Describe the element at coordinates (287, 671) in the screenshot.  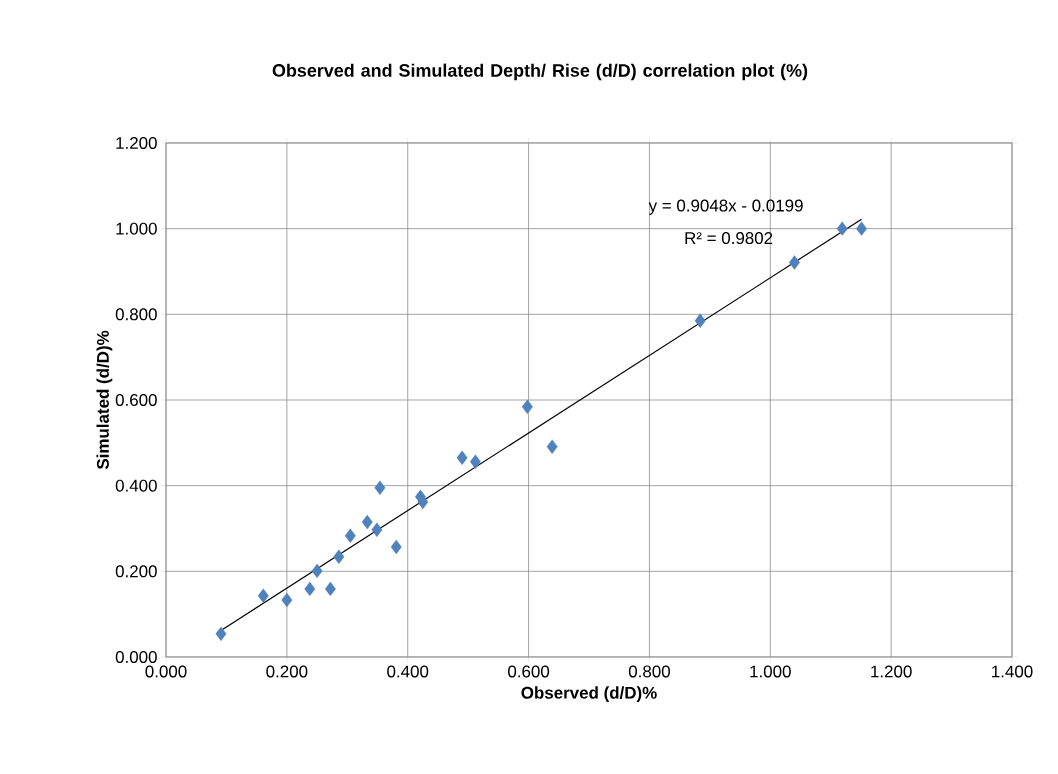
I see `x-tick-label: 0.200` at that location.